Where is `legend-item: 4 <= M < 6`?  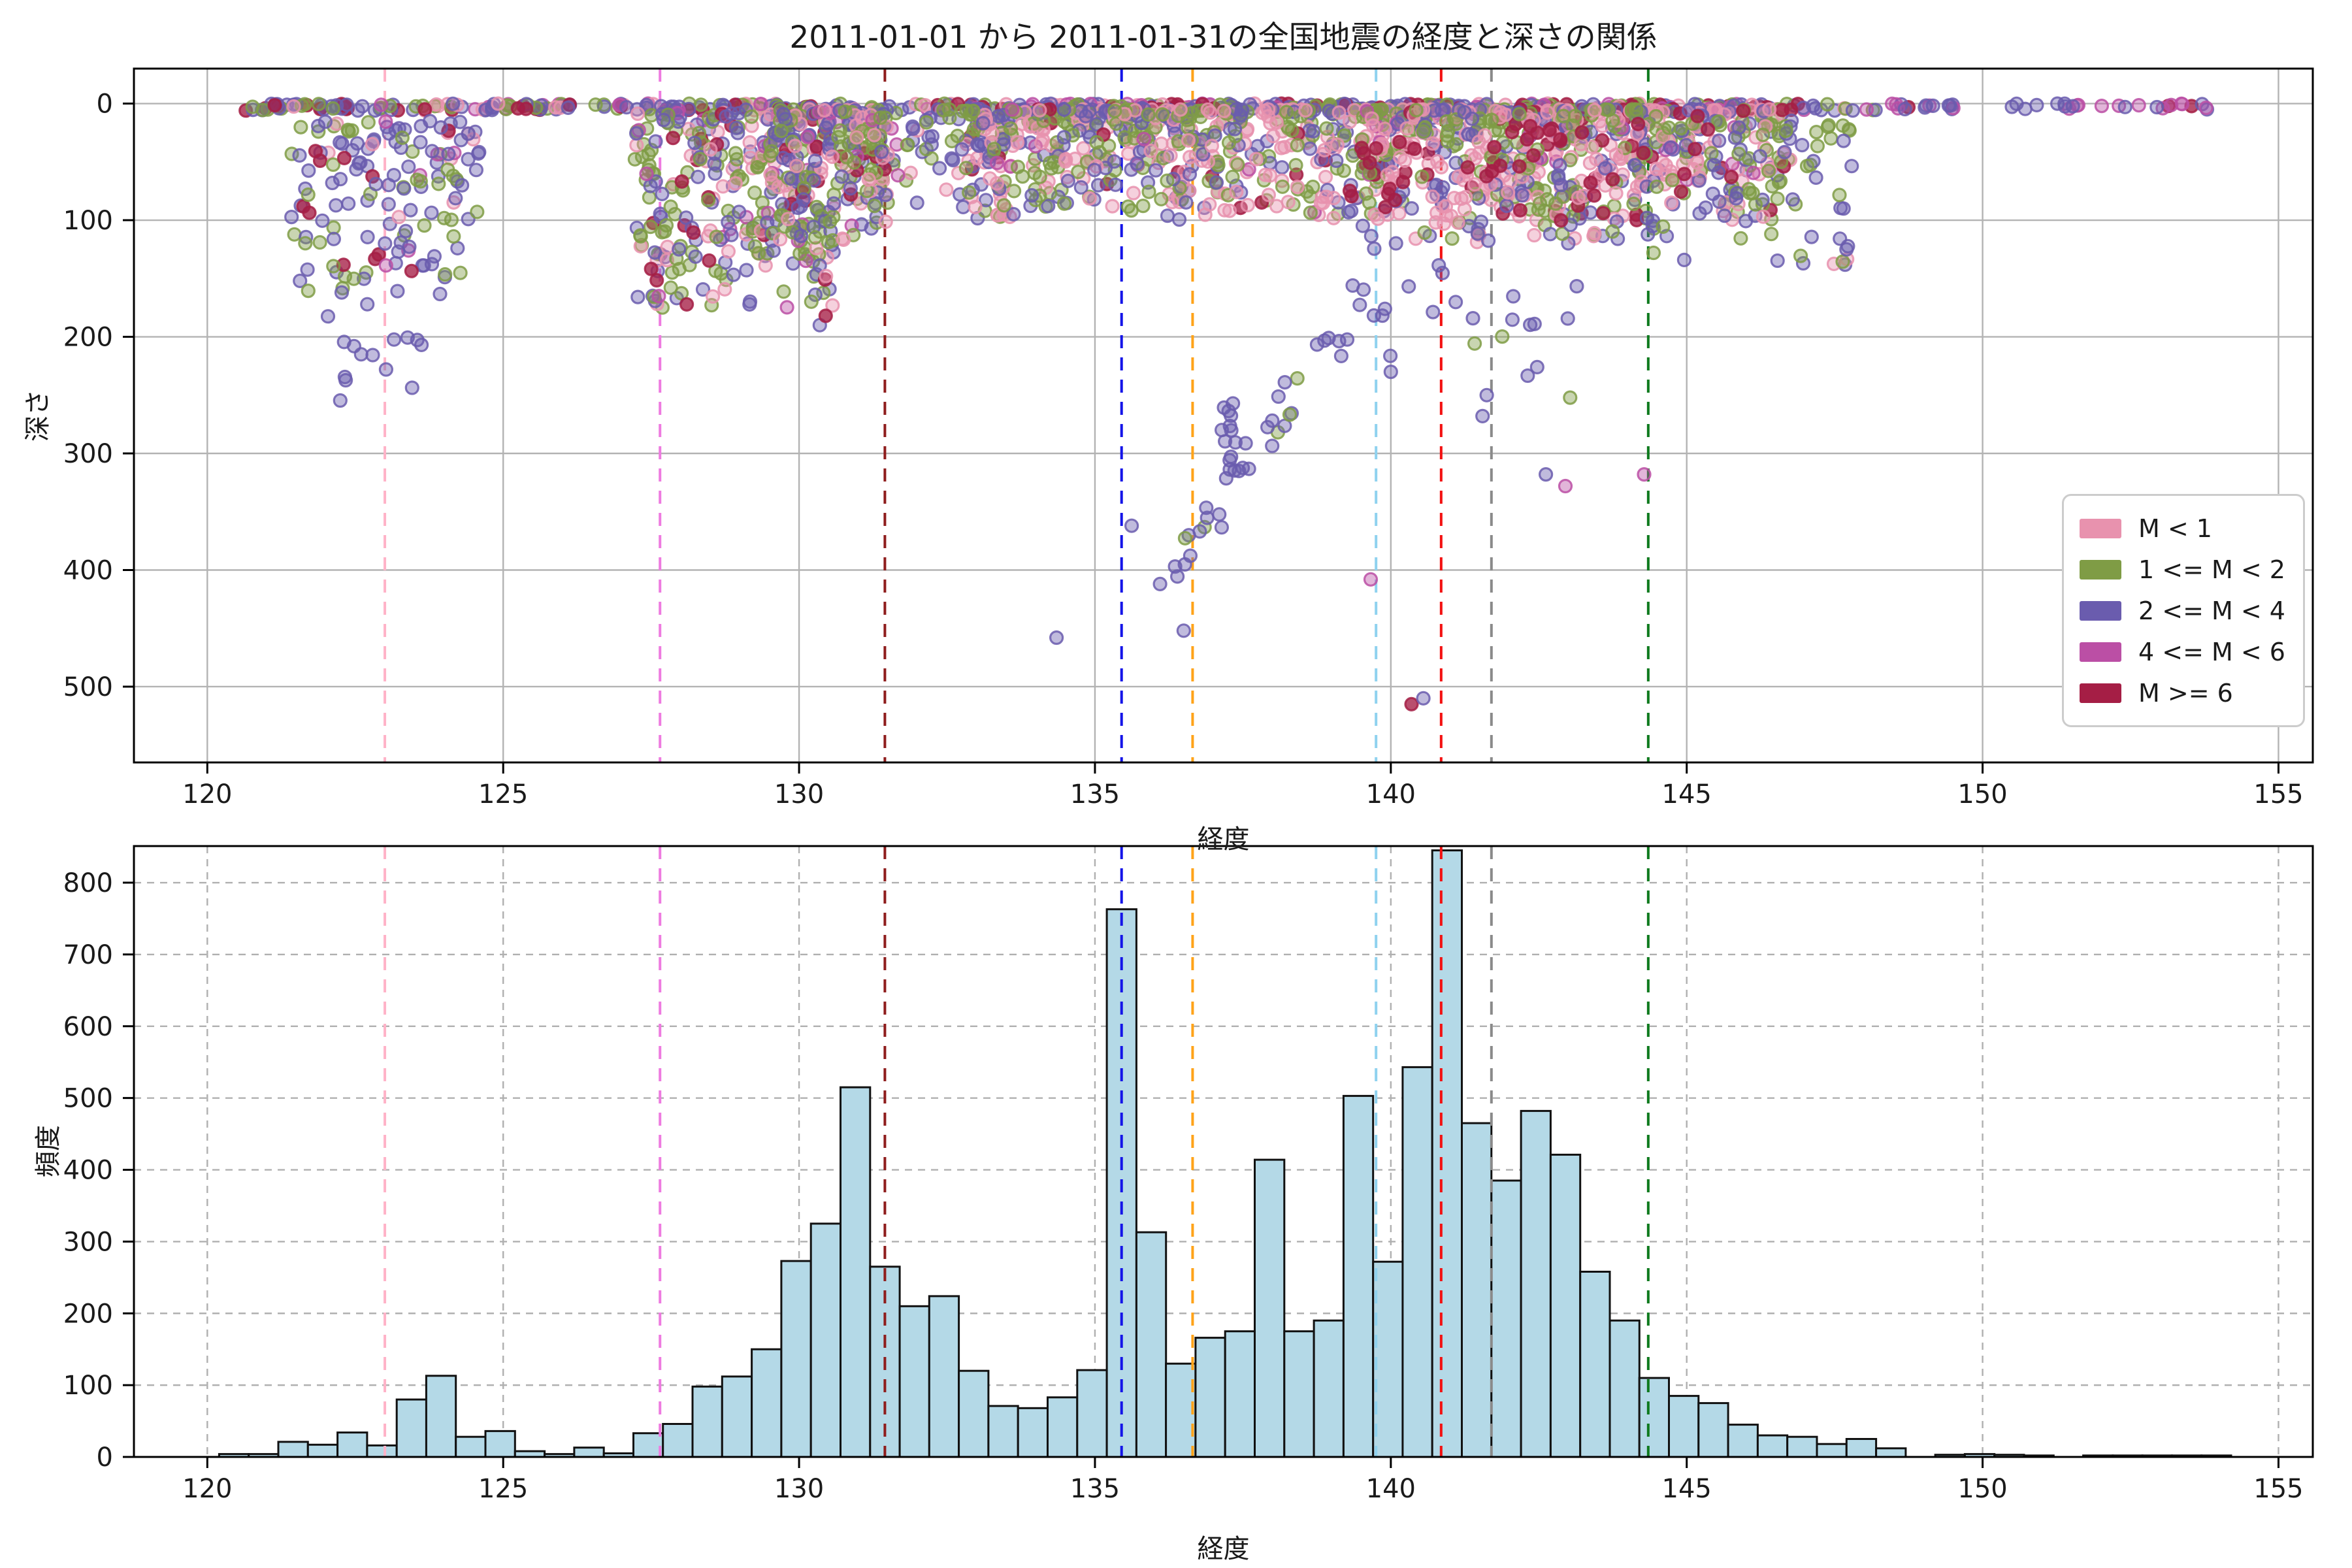 legend-item: 4 <= M < 6 is located at coordinates (2183, 651).